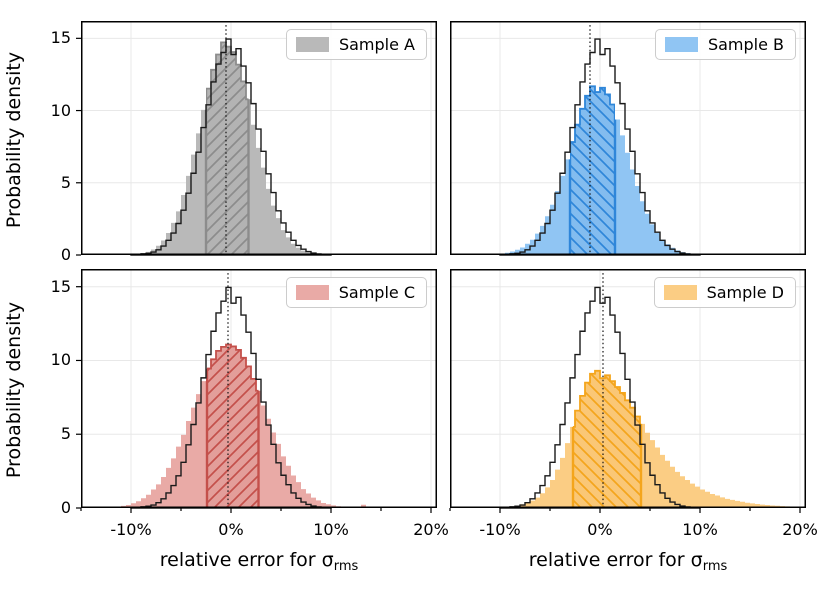 This screenshot has height=591, width=830. Describe the element at coordinates (650, 439) in the screenshot. I see `hist-fill-sample-d` at that location.